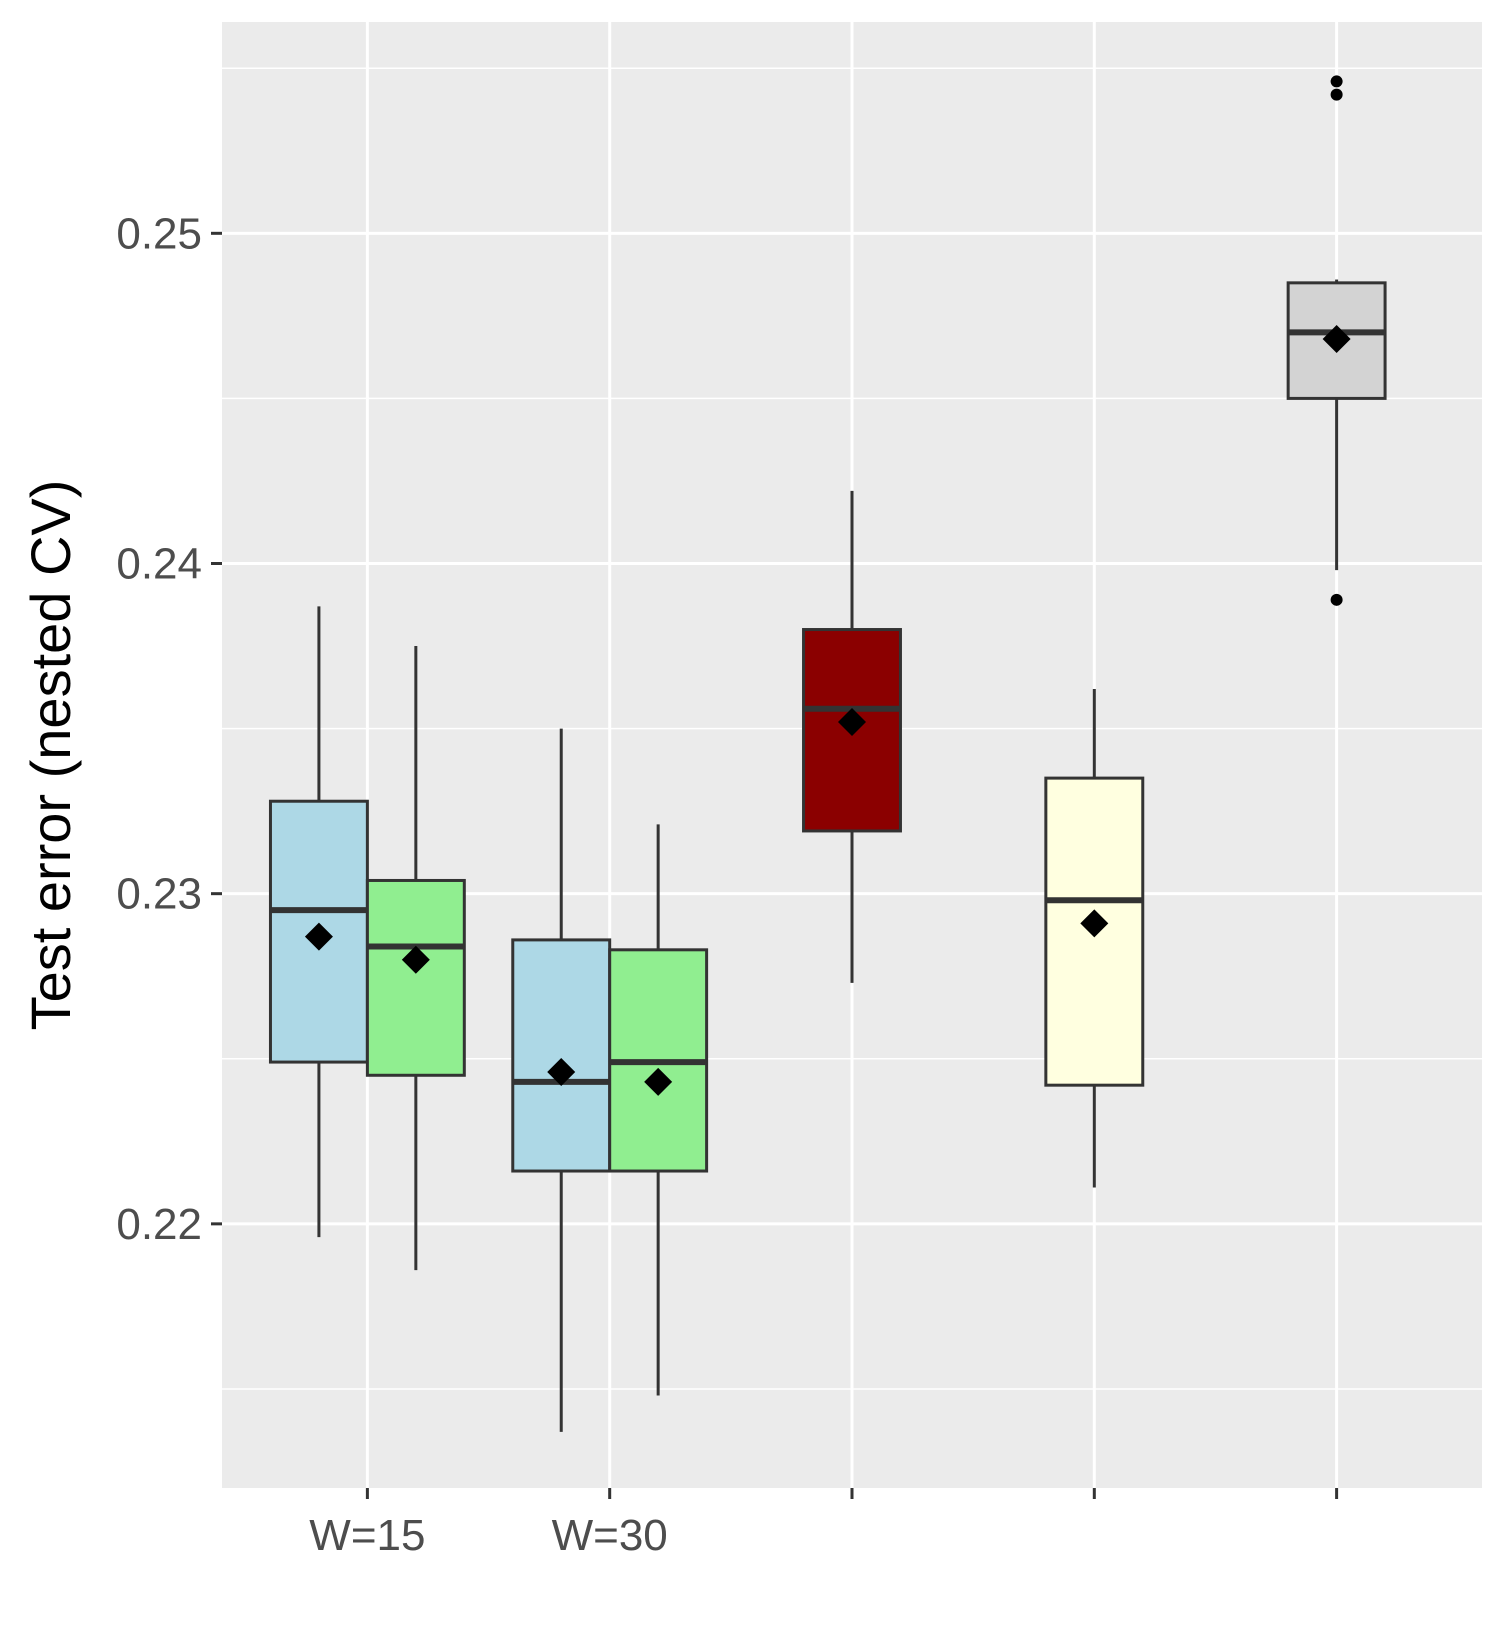  I want to click on y-tick-label: 0.24, so click(159, 563).